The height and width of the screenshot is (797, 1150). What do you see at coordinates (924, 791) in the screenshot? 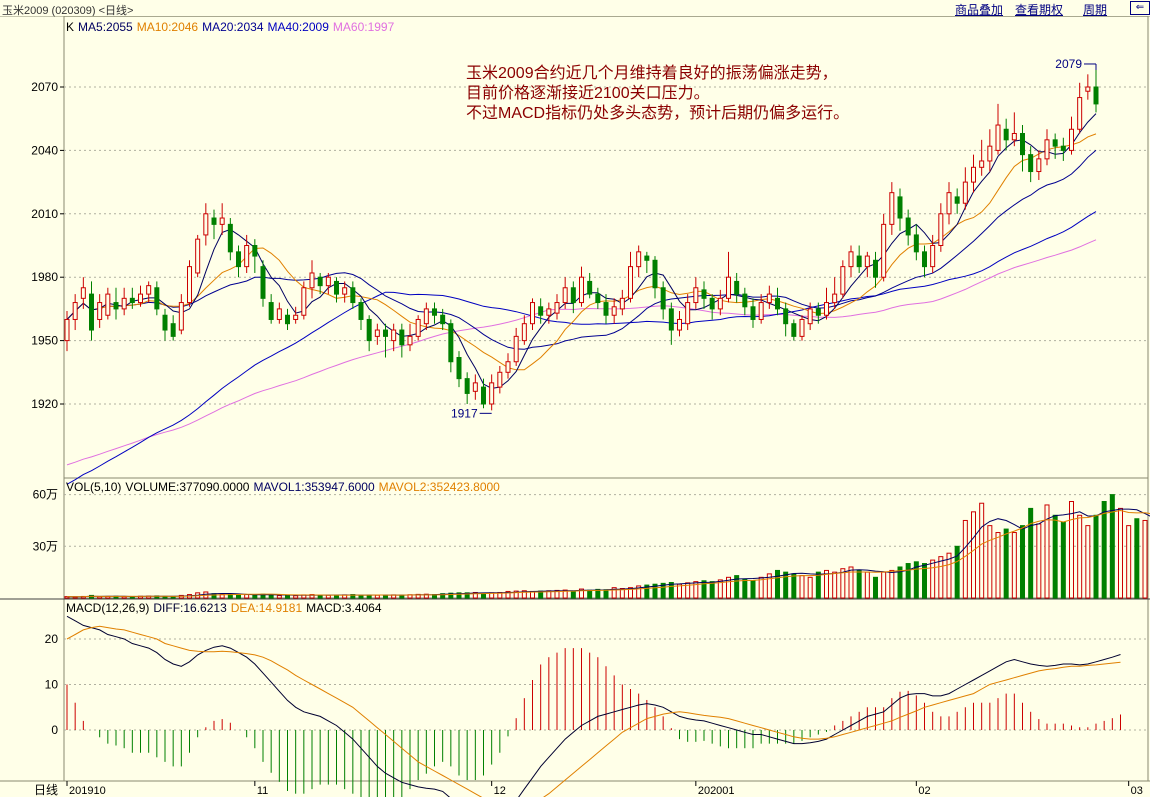
I see `x-tick-label: 02` at bounding box center [924, 791].